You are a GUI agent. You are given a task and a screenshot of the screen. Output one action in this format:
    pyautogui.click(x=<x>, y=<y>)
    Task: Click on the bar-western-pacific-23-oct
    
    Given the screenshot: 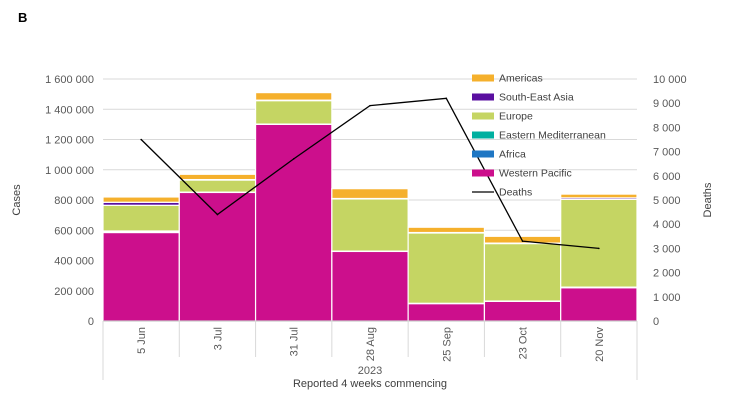 What is the action you would take?
    pyautogui.click(x=522, y=311)
    